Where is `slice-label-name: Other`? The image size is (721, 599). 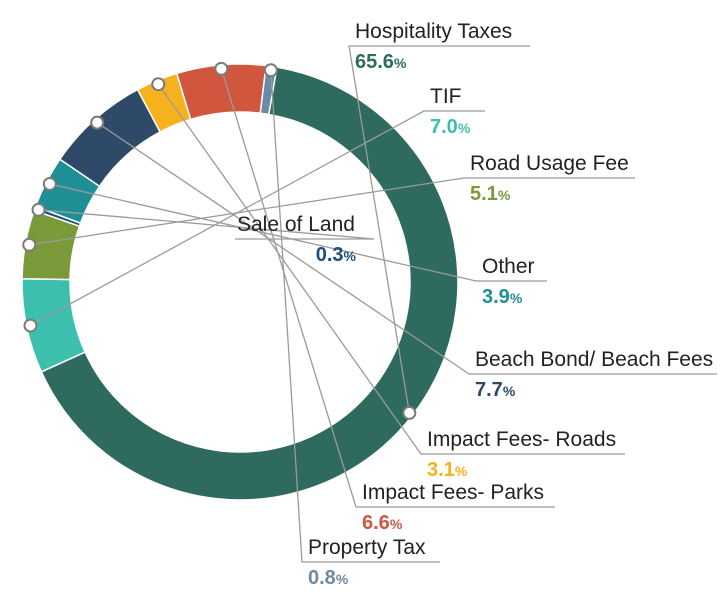
slice-label-name: Other is located at coordinates (508, 266).